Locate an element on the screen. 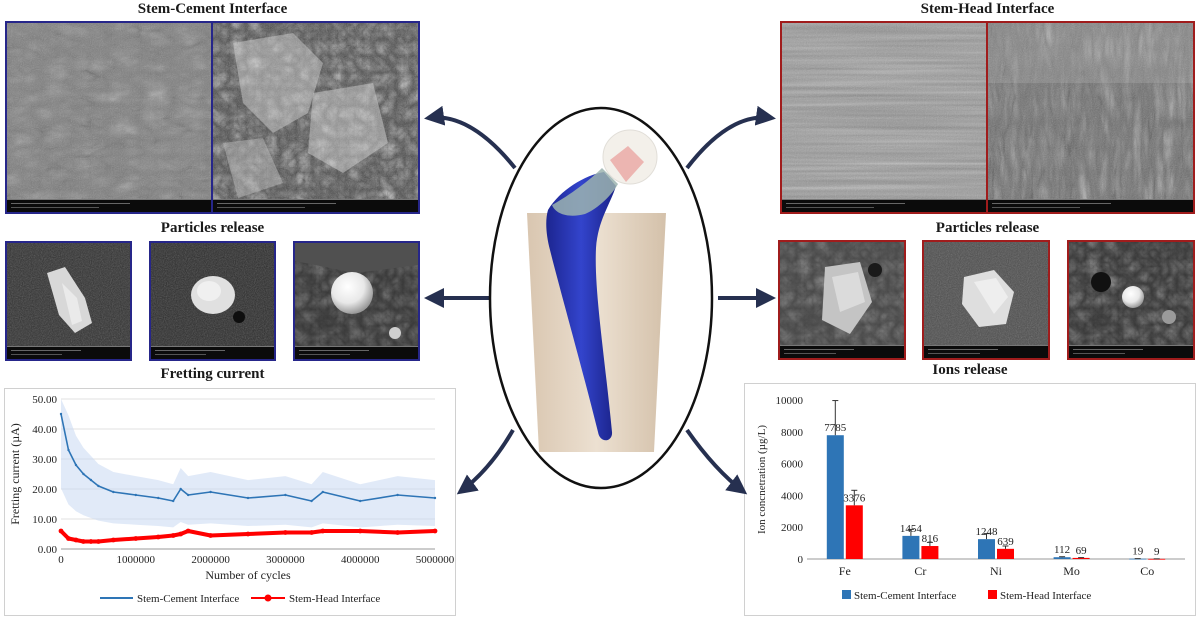  bone-cement-block is located at coordinates (596, 332).